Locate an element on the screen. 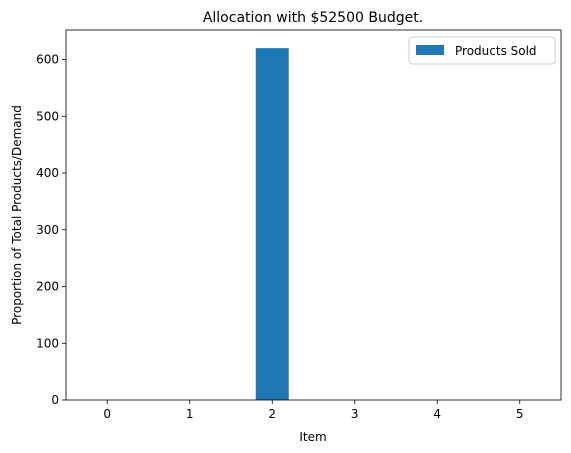  x-tick-label: 0 is located at coordinates (107, 414).